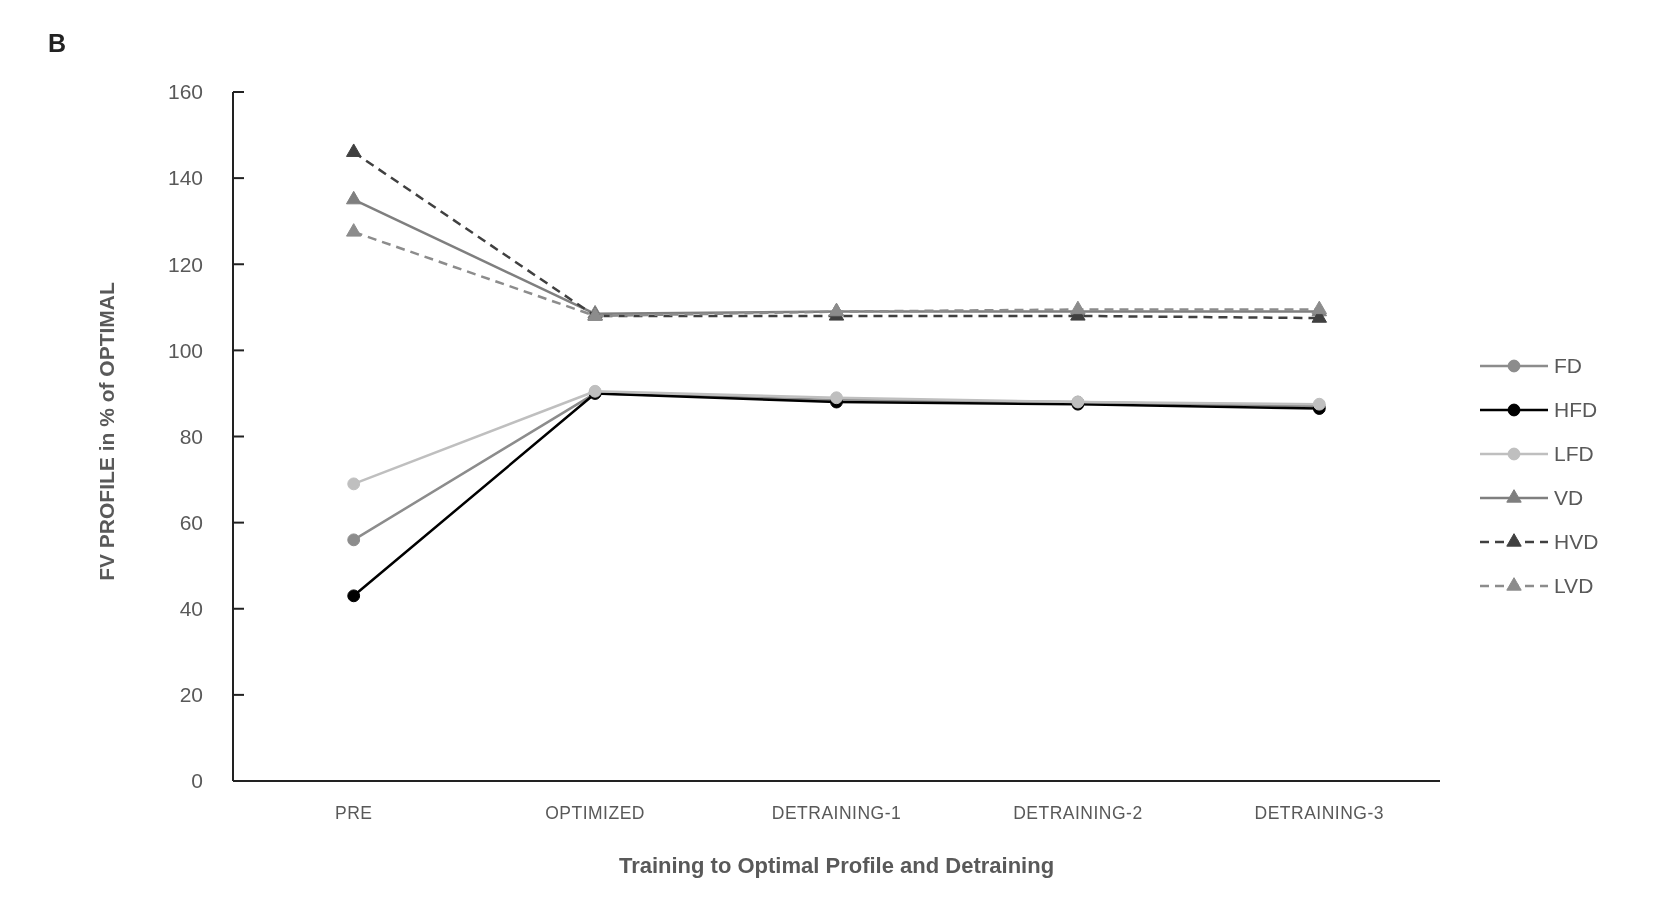 This screenshot has height=907, width=1664. I want to click on x-tick-label: OPTIMIZED, so click(595, 813).